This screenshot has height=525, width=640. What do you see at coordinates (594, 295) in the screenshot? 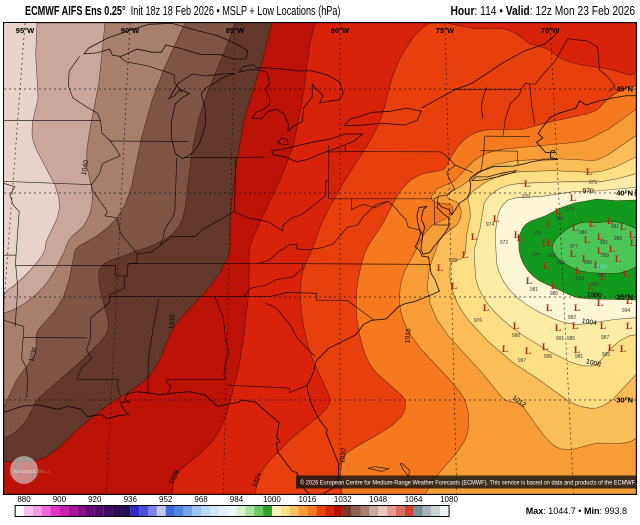
I see `svg-text: 1000` at bounding box center [594, 295].